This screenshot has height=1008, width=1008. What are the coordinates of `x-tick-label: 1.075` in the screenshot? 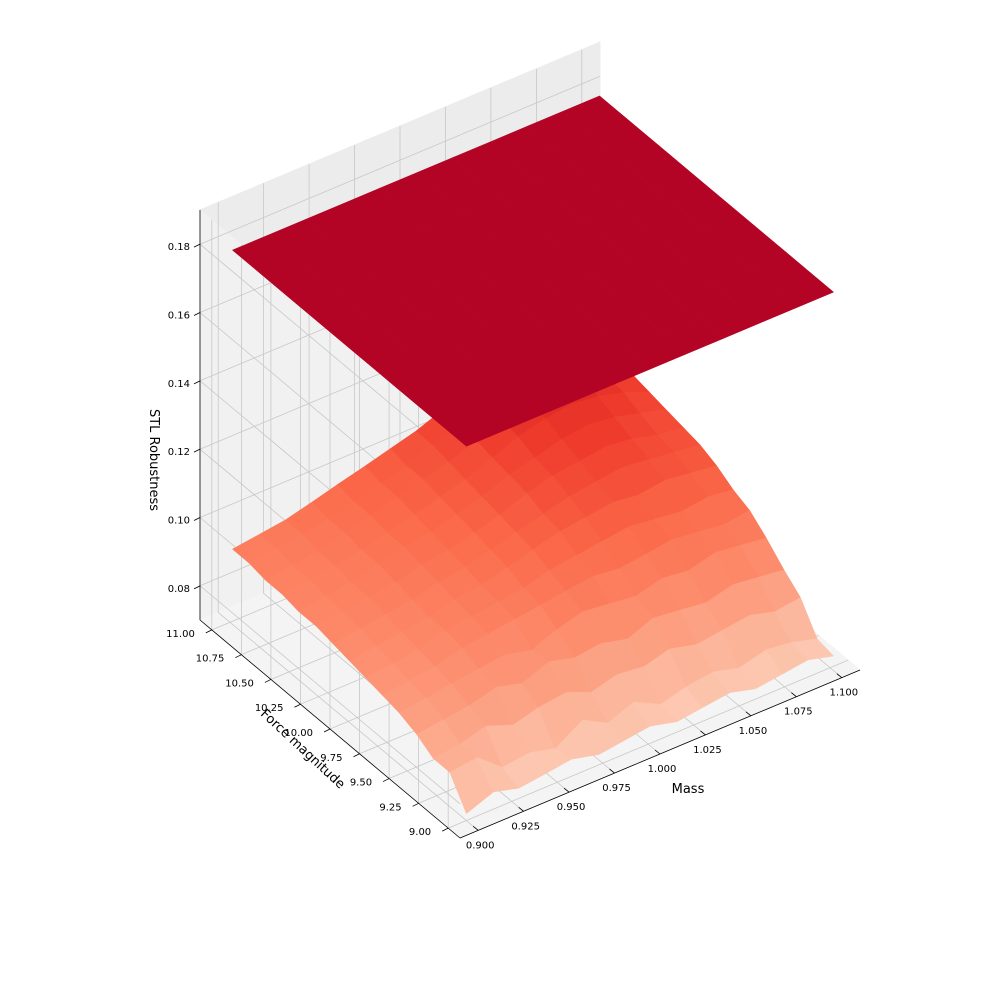 It's located at (798, 712).